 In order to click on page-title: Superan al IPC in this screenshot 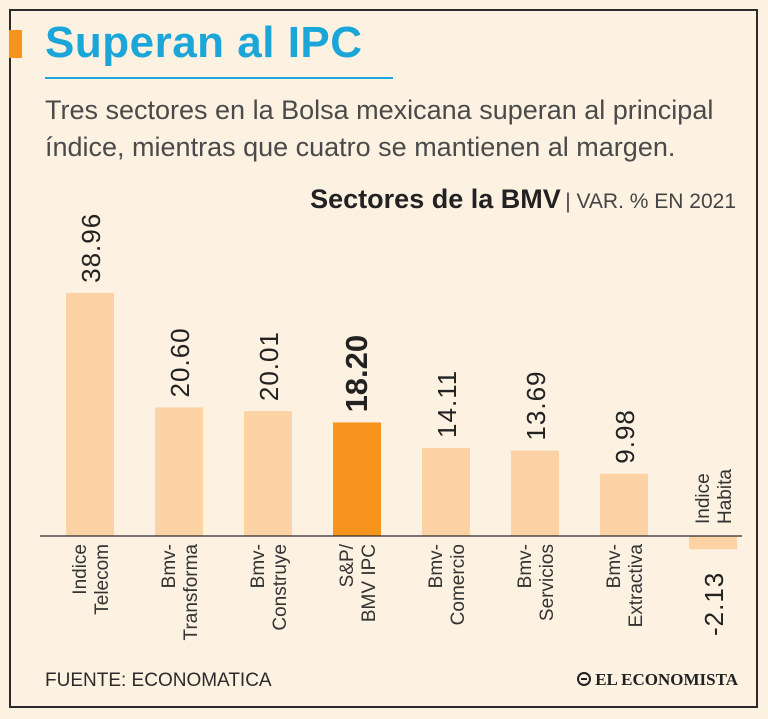, I will do `click(204, 42)`.